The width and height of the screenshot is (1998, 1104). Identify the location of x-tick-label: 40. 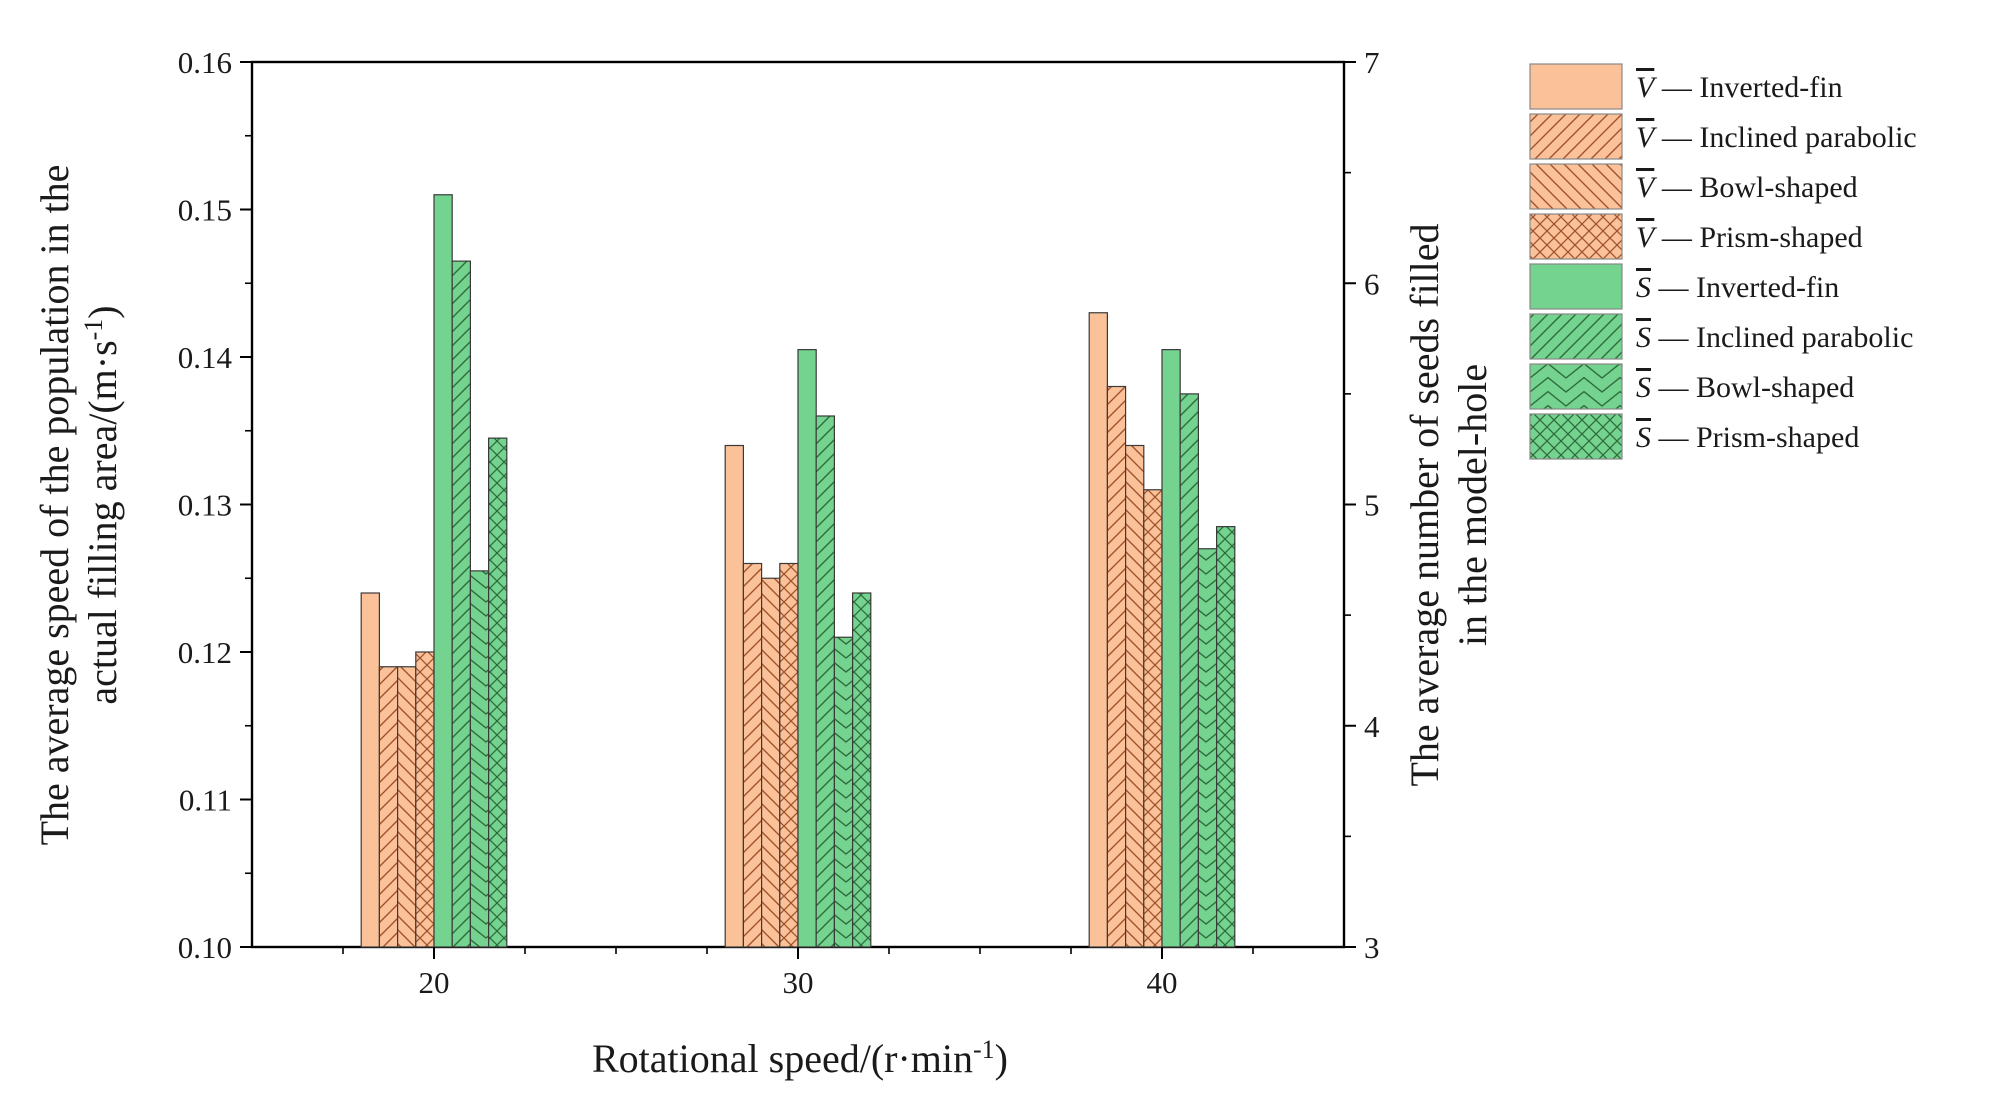
(1162, 982).